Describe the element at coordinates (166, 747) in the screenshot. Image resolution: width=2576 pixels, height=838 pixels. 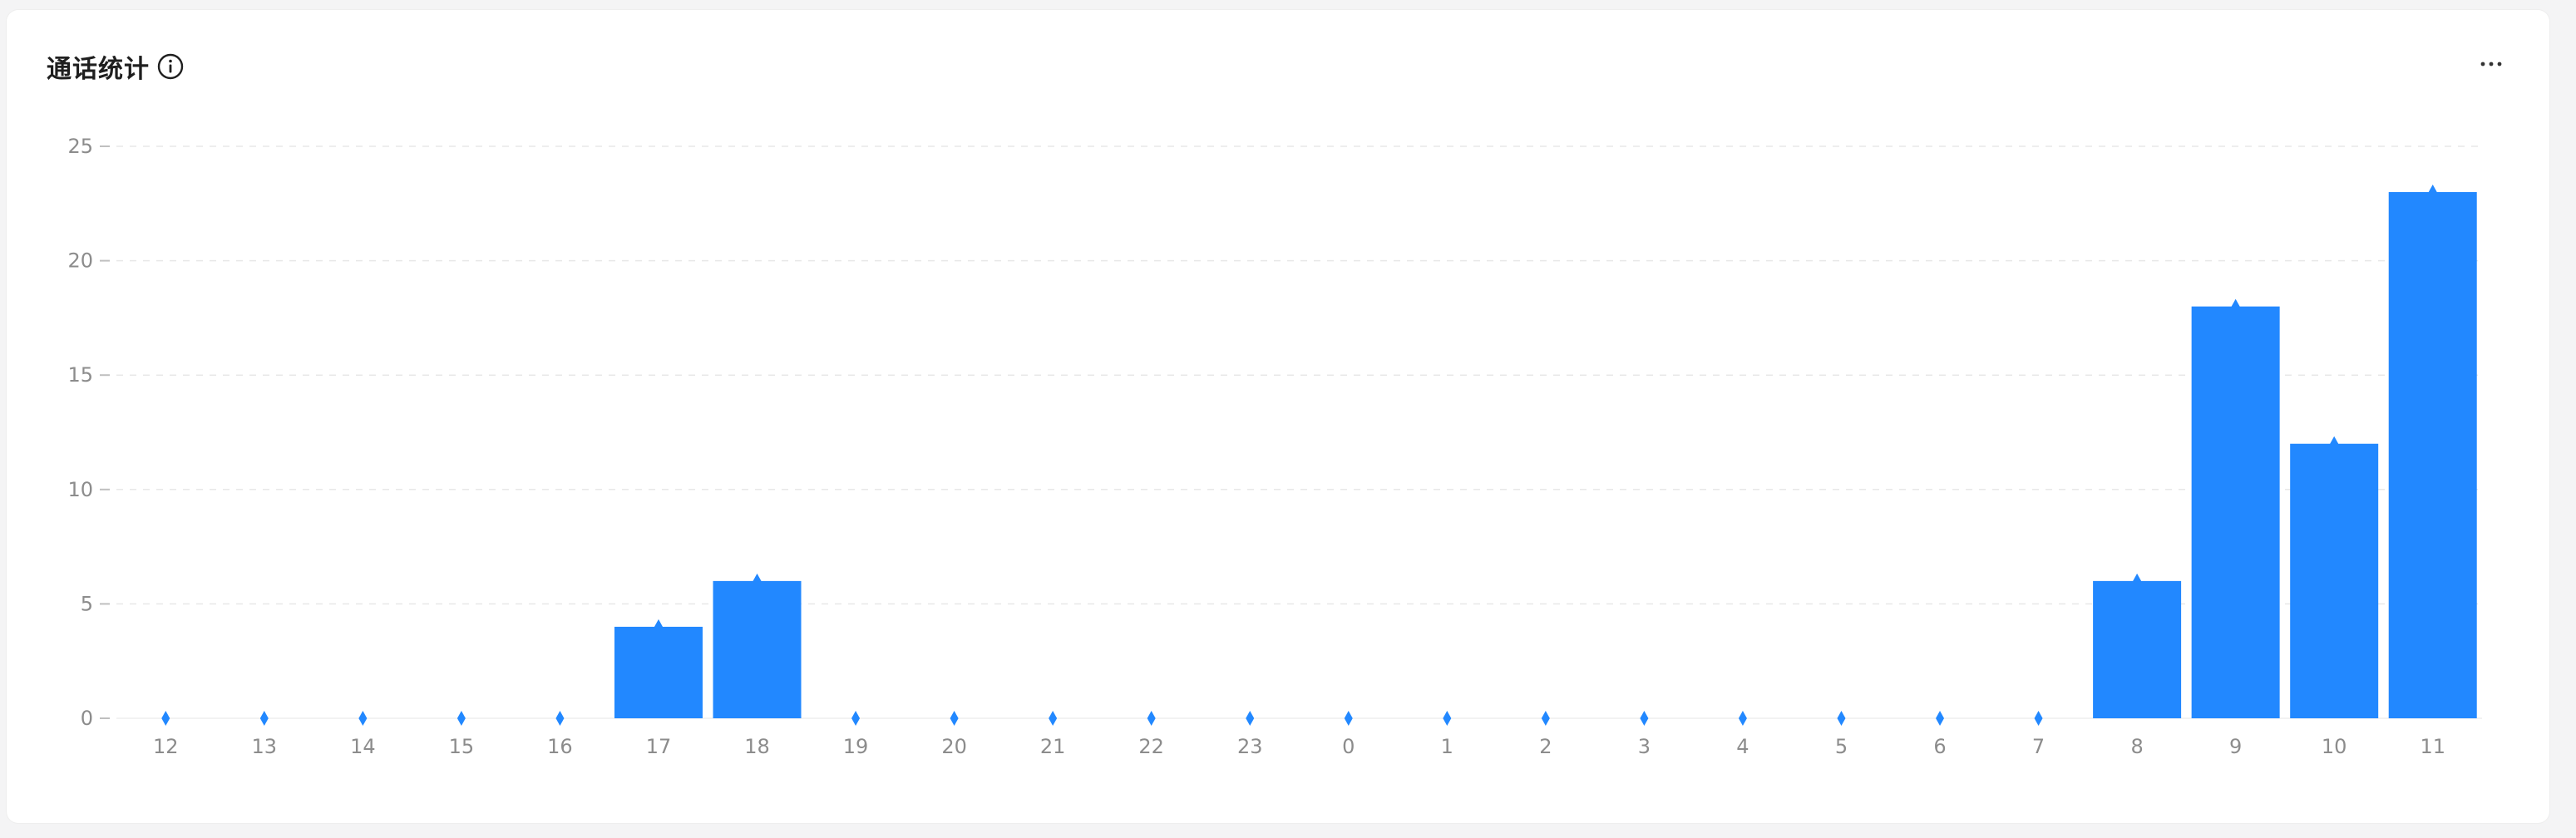
I see `x-tick-label: 12` at that location.